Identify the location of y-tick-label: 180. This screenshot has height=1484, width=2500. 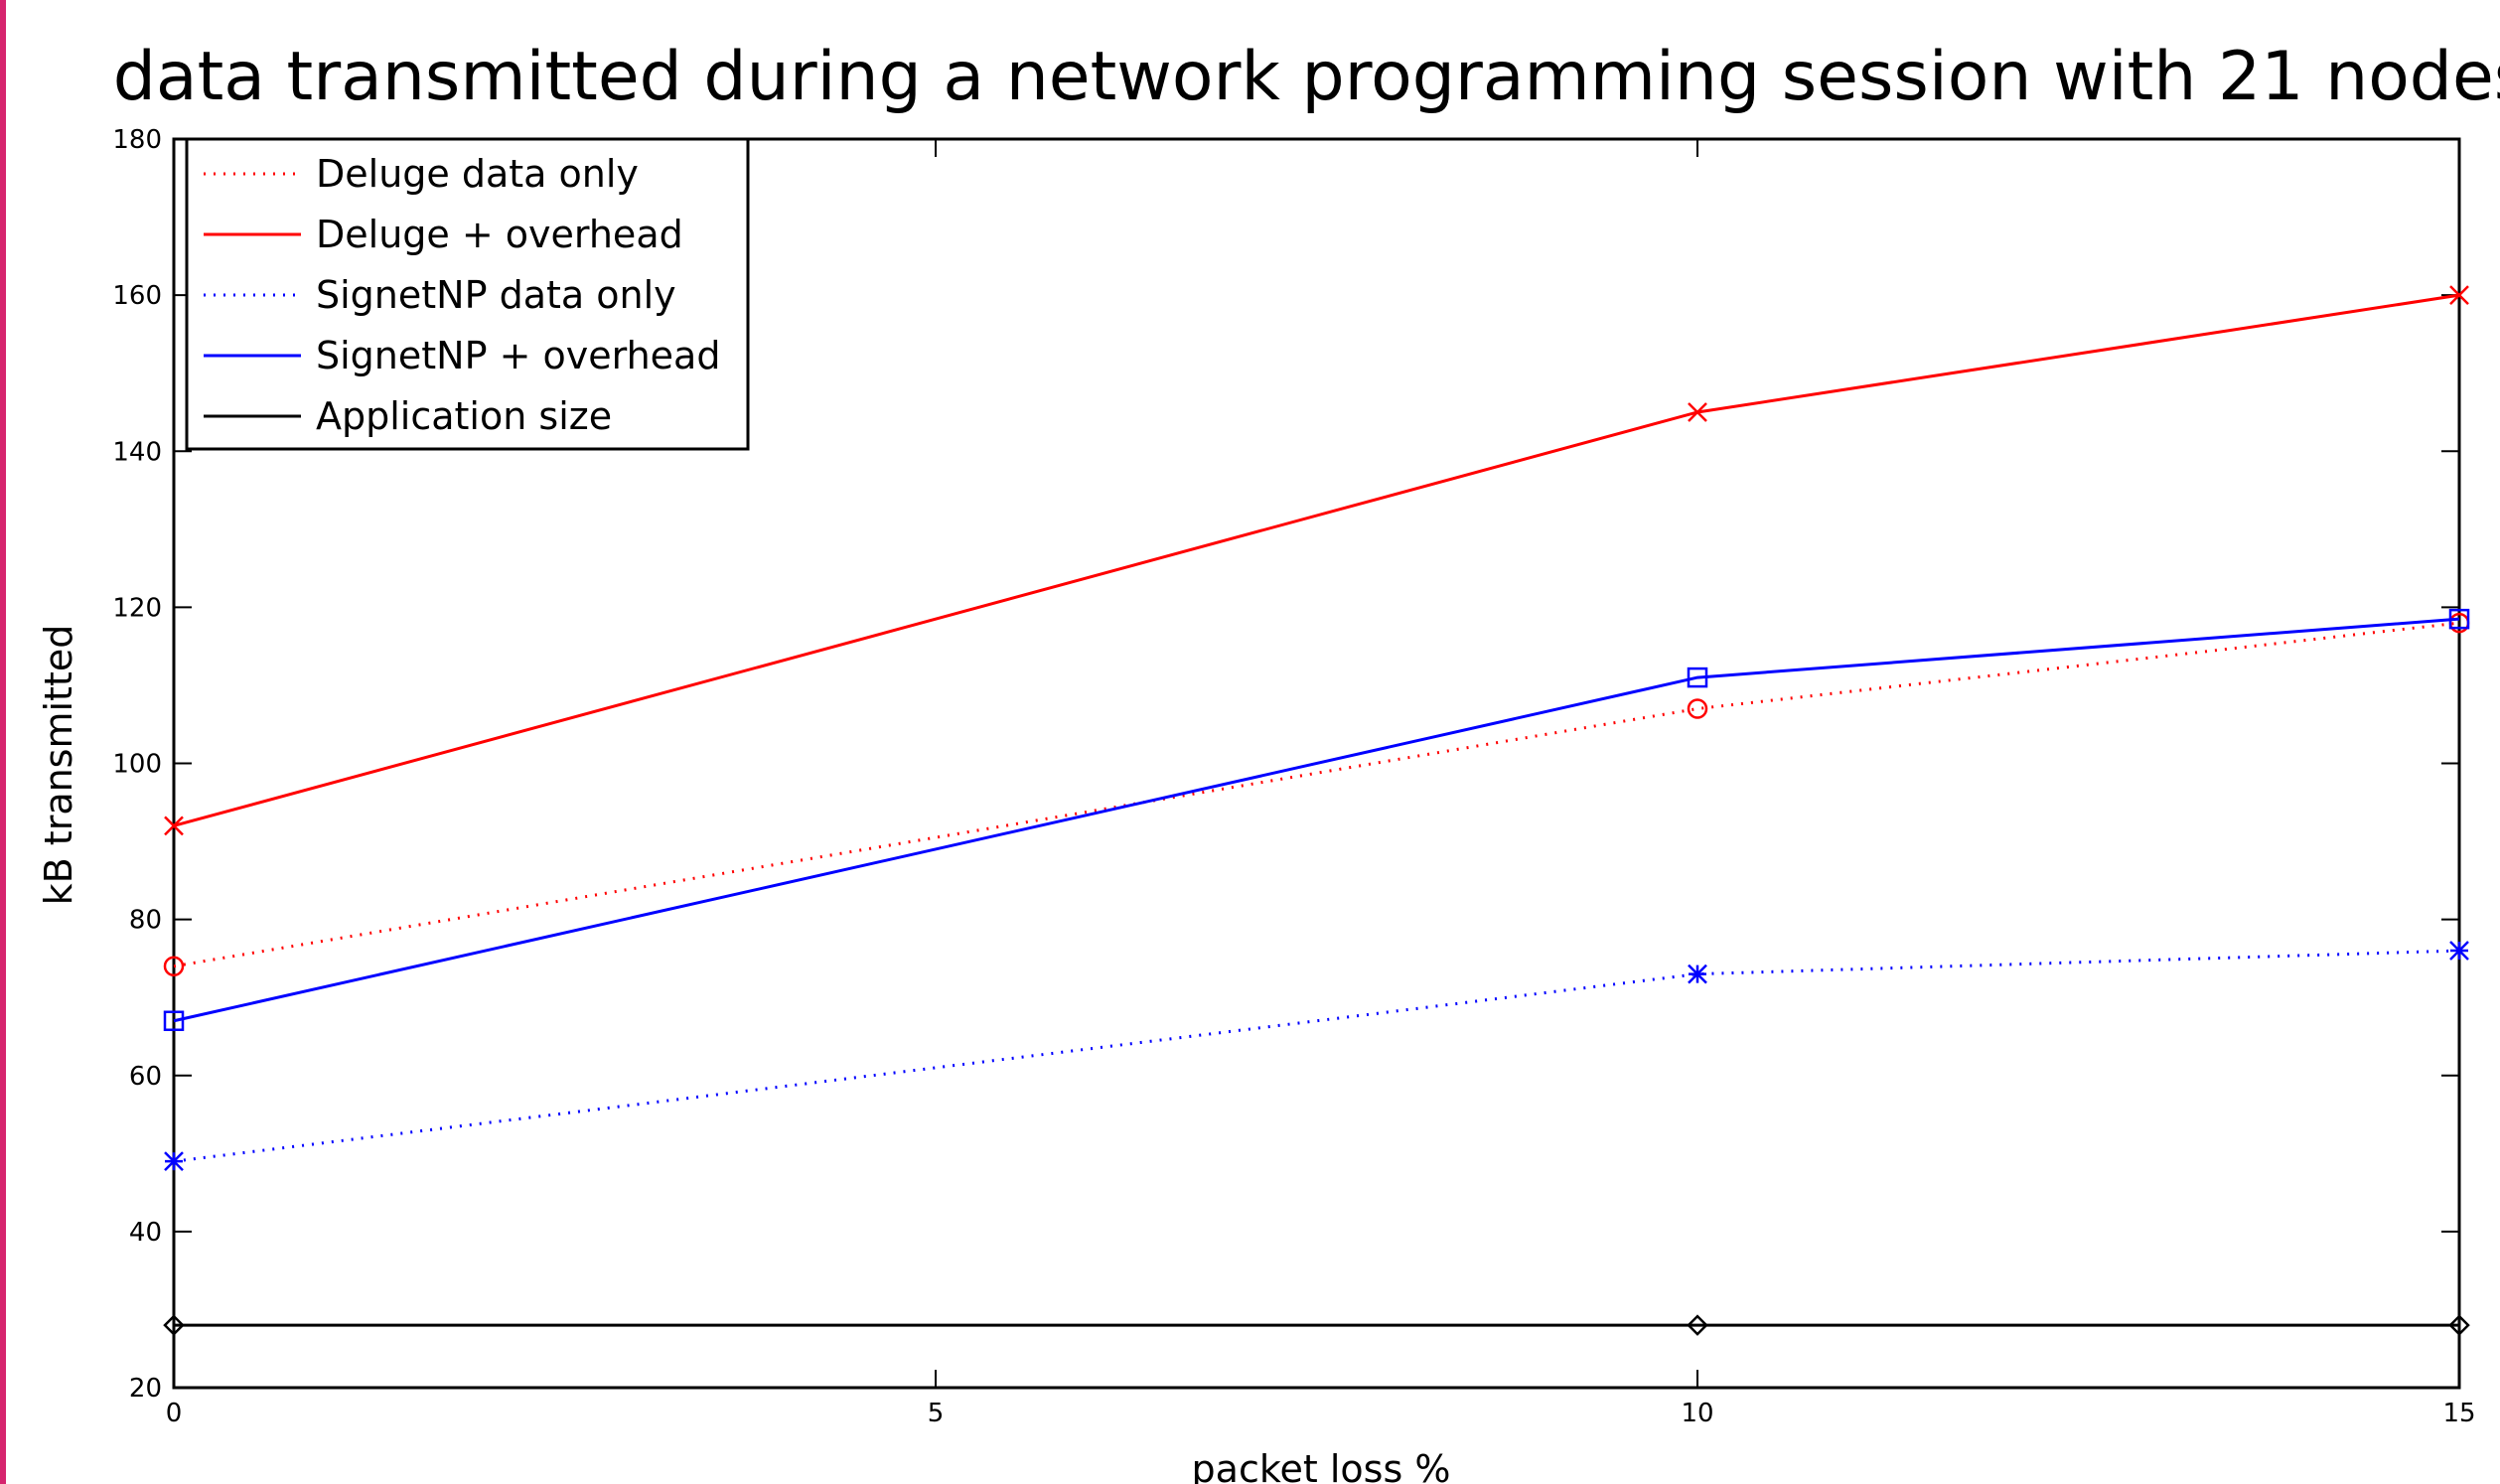
(137, 140).